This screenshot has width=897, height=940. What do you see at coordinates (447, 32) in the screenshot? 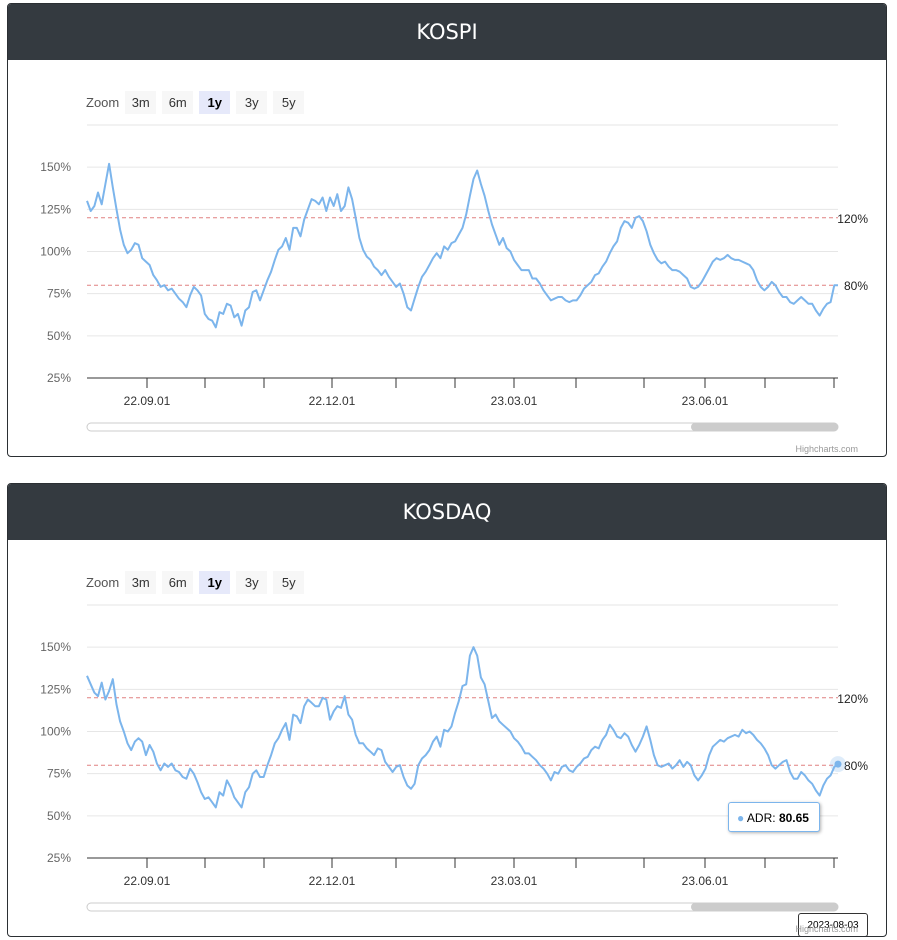
I see `chart-title: KOSPI` at bounding box center [447, 32].